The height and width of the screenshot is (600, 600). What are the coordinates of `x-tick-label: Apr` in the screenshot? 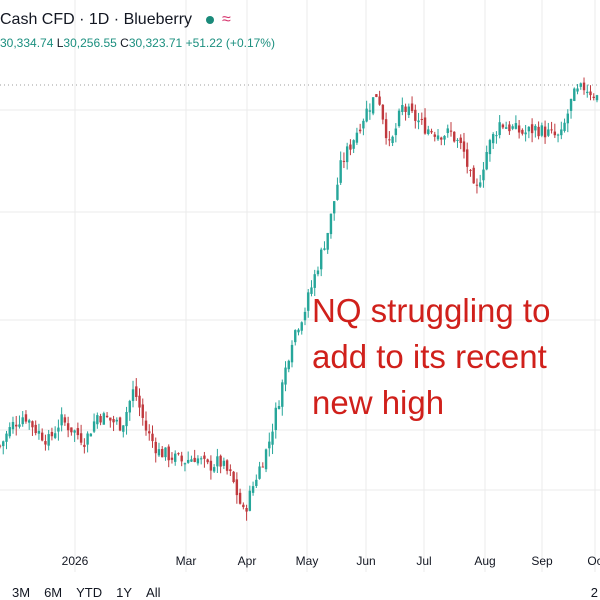 It's located at (247, 561).